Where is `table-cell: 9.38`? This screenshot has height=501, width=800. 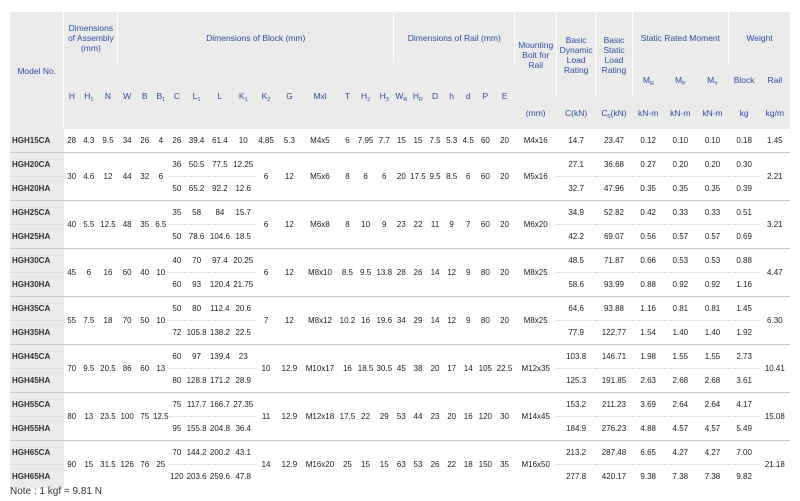 table-cell: 9.38 is located at coordinates (648, 476).